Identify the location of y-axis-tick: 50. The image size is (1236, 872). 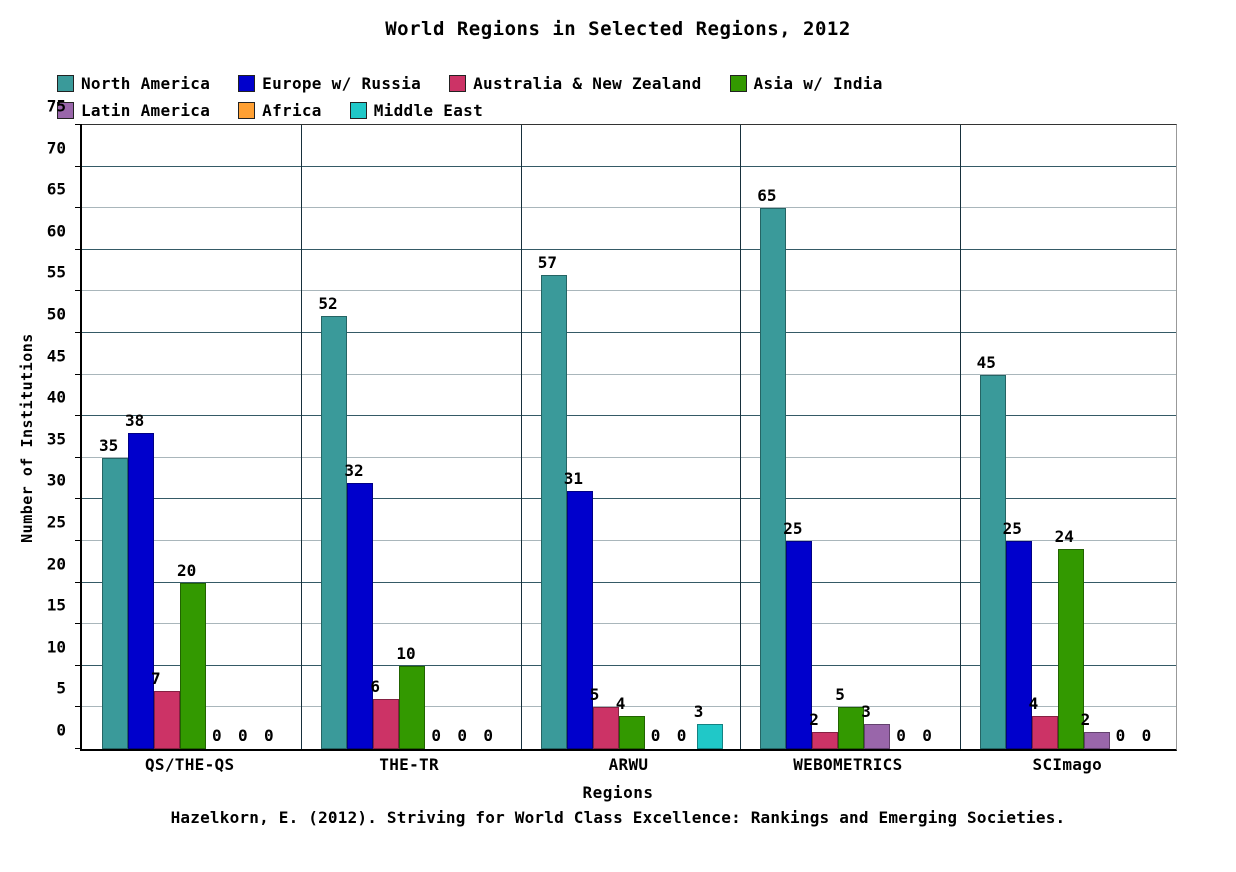
(64, 319).